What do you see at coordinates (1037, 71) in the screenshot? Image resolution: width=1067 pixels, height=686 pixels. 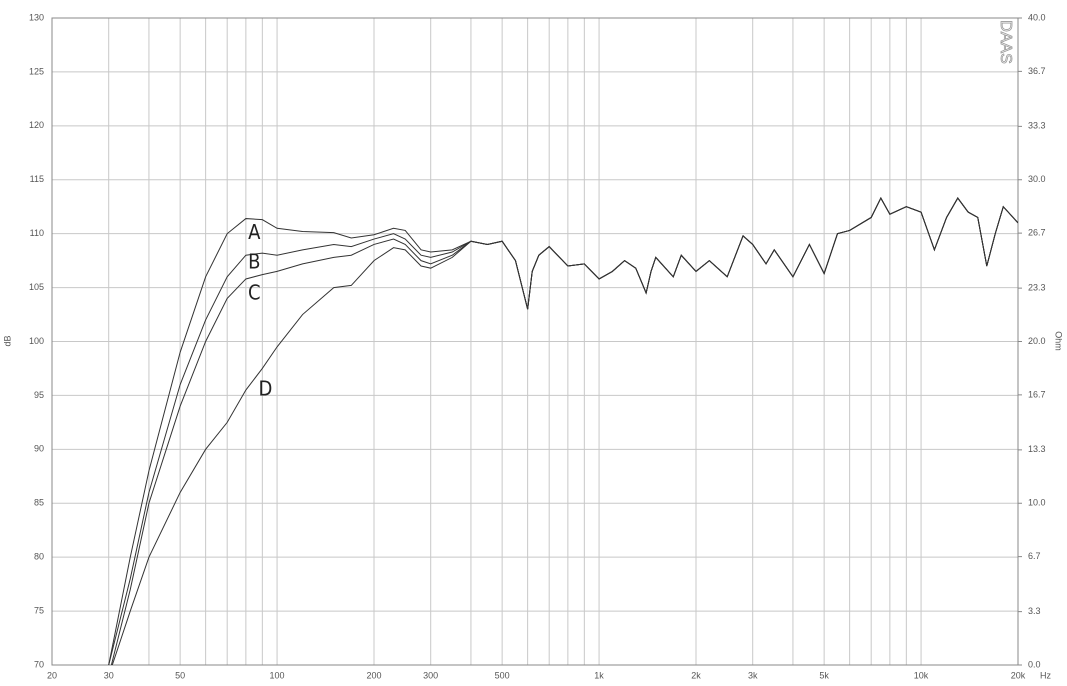 I see `y2-tick-label: 36.7` at bounding box center [1037, 71].